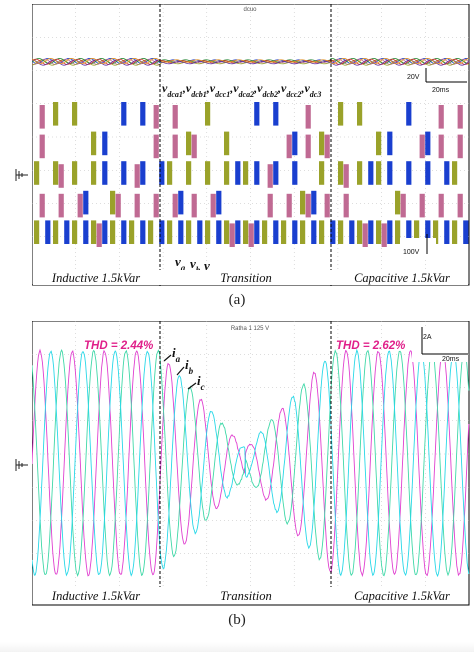 The image size is (474, 652). I want to click on region-inductive-b: Inductive 1.5kVar, so click(95, 596).